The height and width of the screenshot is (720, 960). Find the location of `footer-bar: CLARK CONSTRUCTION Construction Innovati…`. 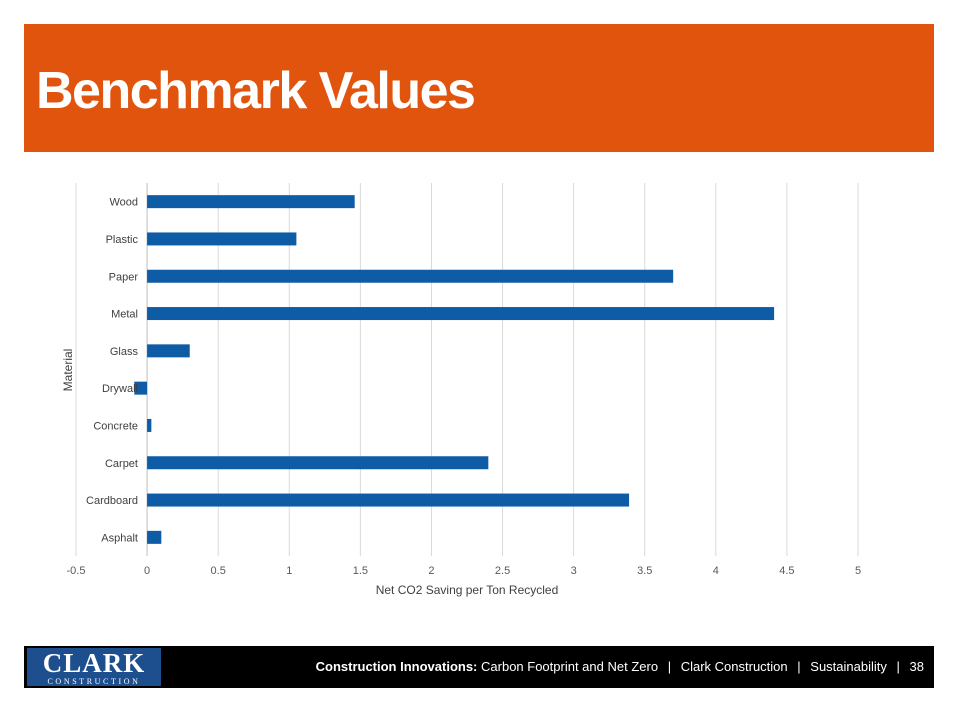

footer-bar: CLARK CONSTRUCTION Construction Innovati… is located at coordinates (479, 667).